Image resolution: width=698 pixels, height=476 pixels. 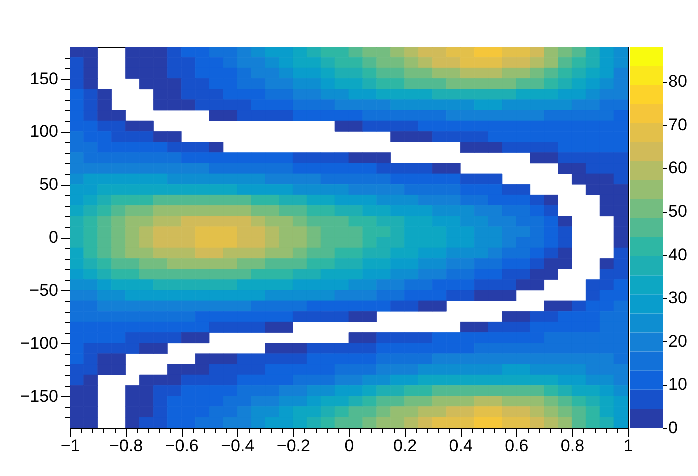 What do you see at coordinates (678, 298) in the screenshot?
I see `color-bar-label: 30` at bounding box center [678, 298].